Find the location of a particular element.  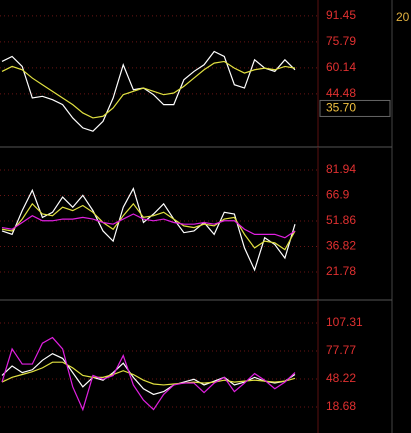

y-tick-label: 77.77 is located at coordinates (341, 350).